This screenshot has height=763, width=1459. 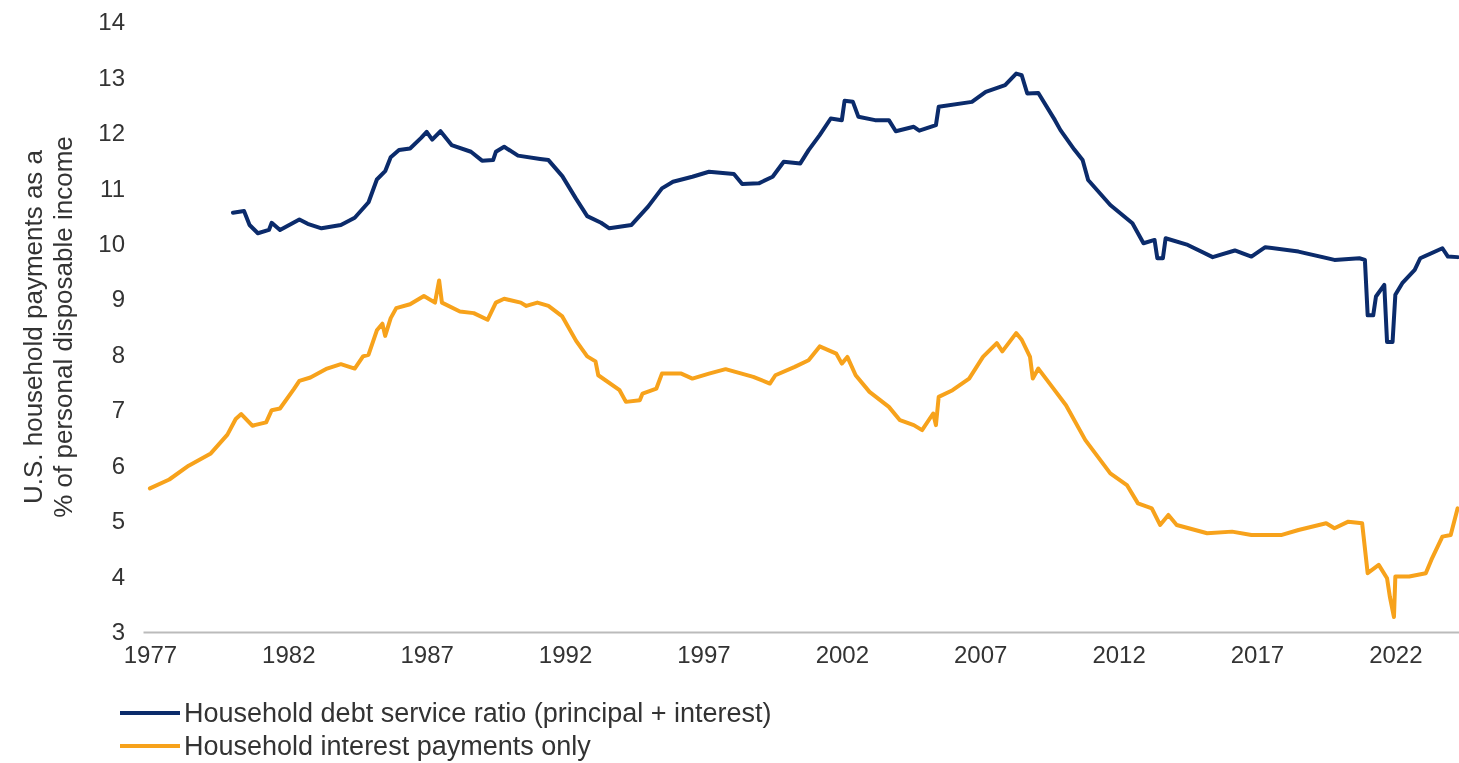 I want to click on y-tick-label: 5, so click(x=118, y=521).